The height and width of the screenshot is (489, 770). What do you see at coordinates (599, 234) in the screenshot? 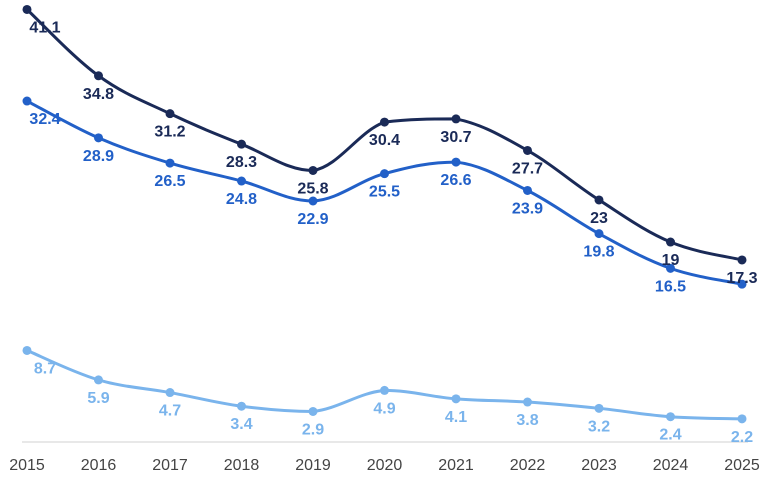
I see `data-point-s2-2023` at bounding box center [599, 234].